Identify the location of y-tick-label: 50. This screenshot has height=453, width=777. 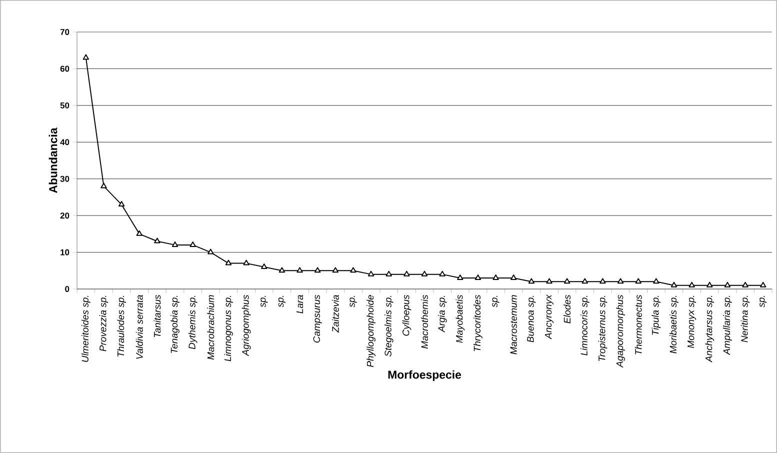
(65, 105).